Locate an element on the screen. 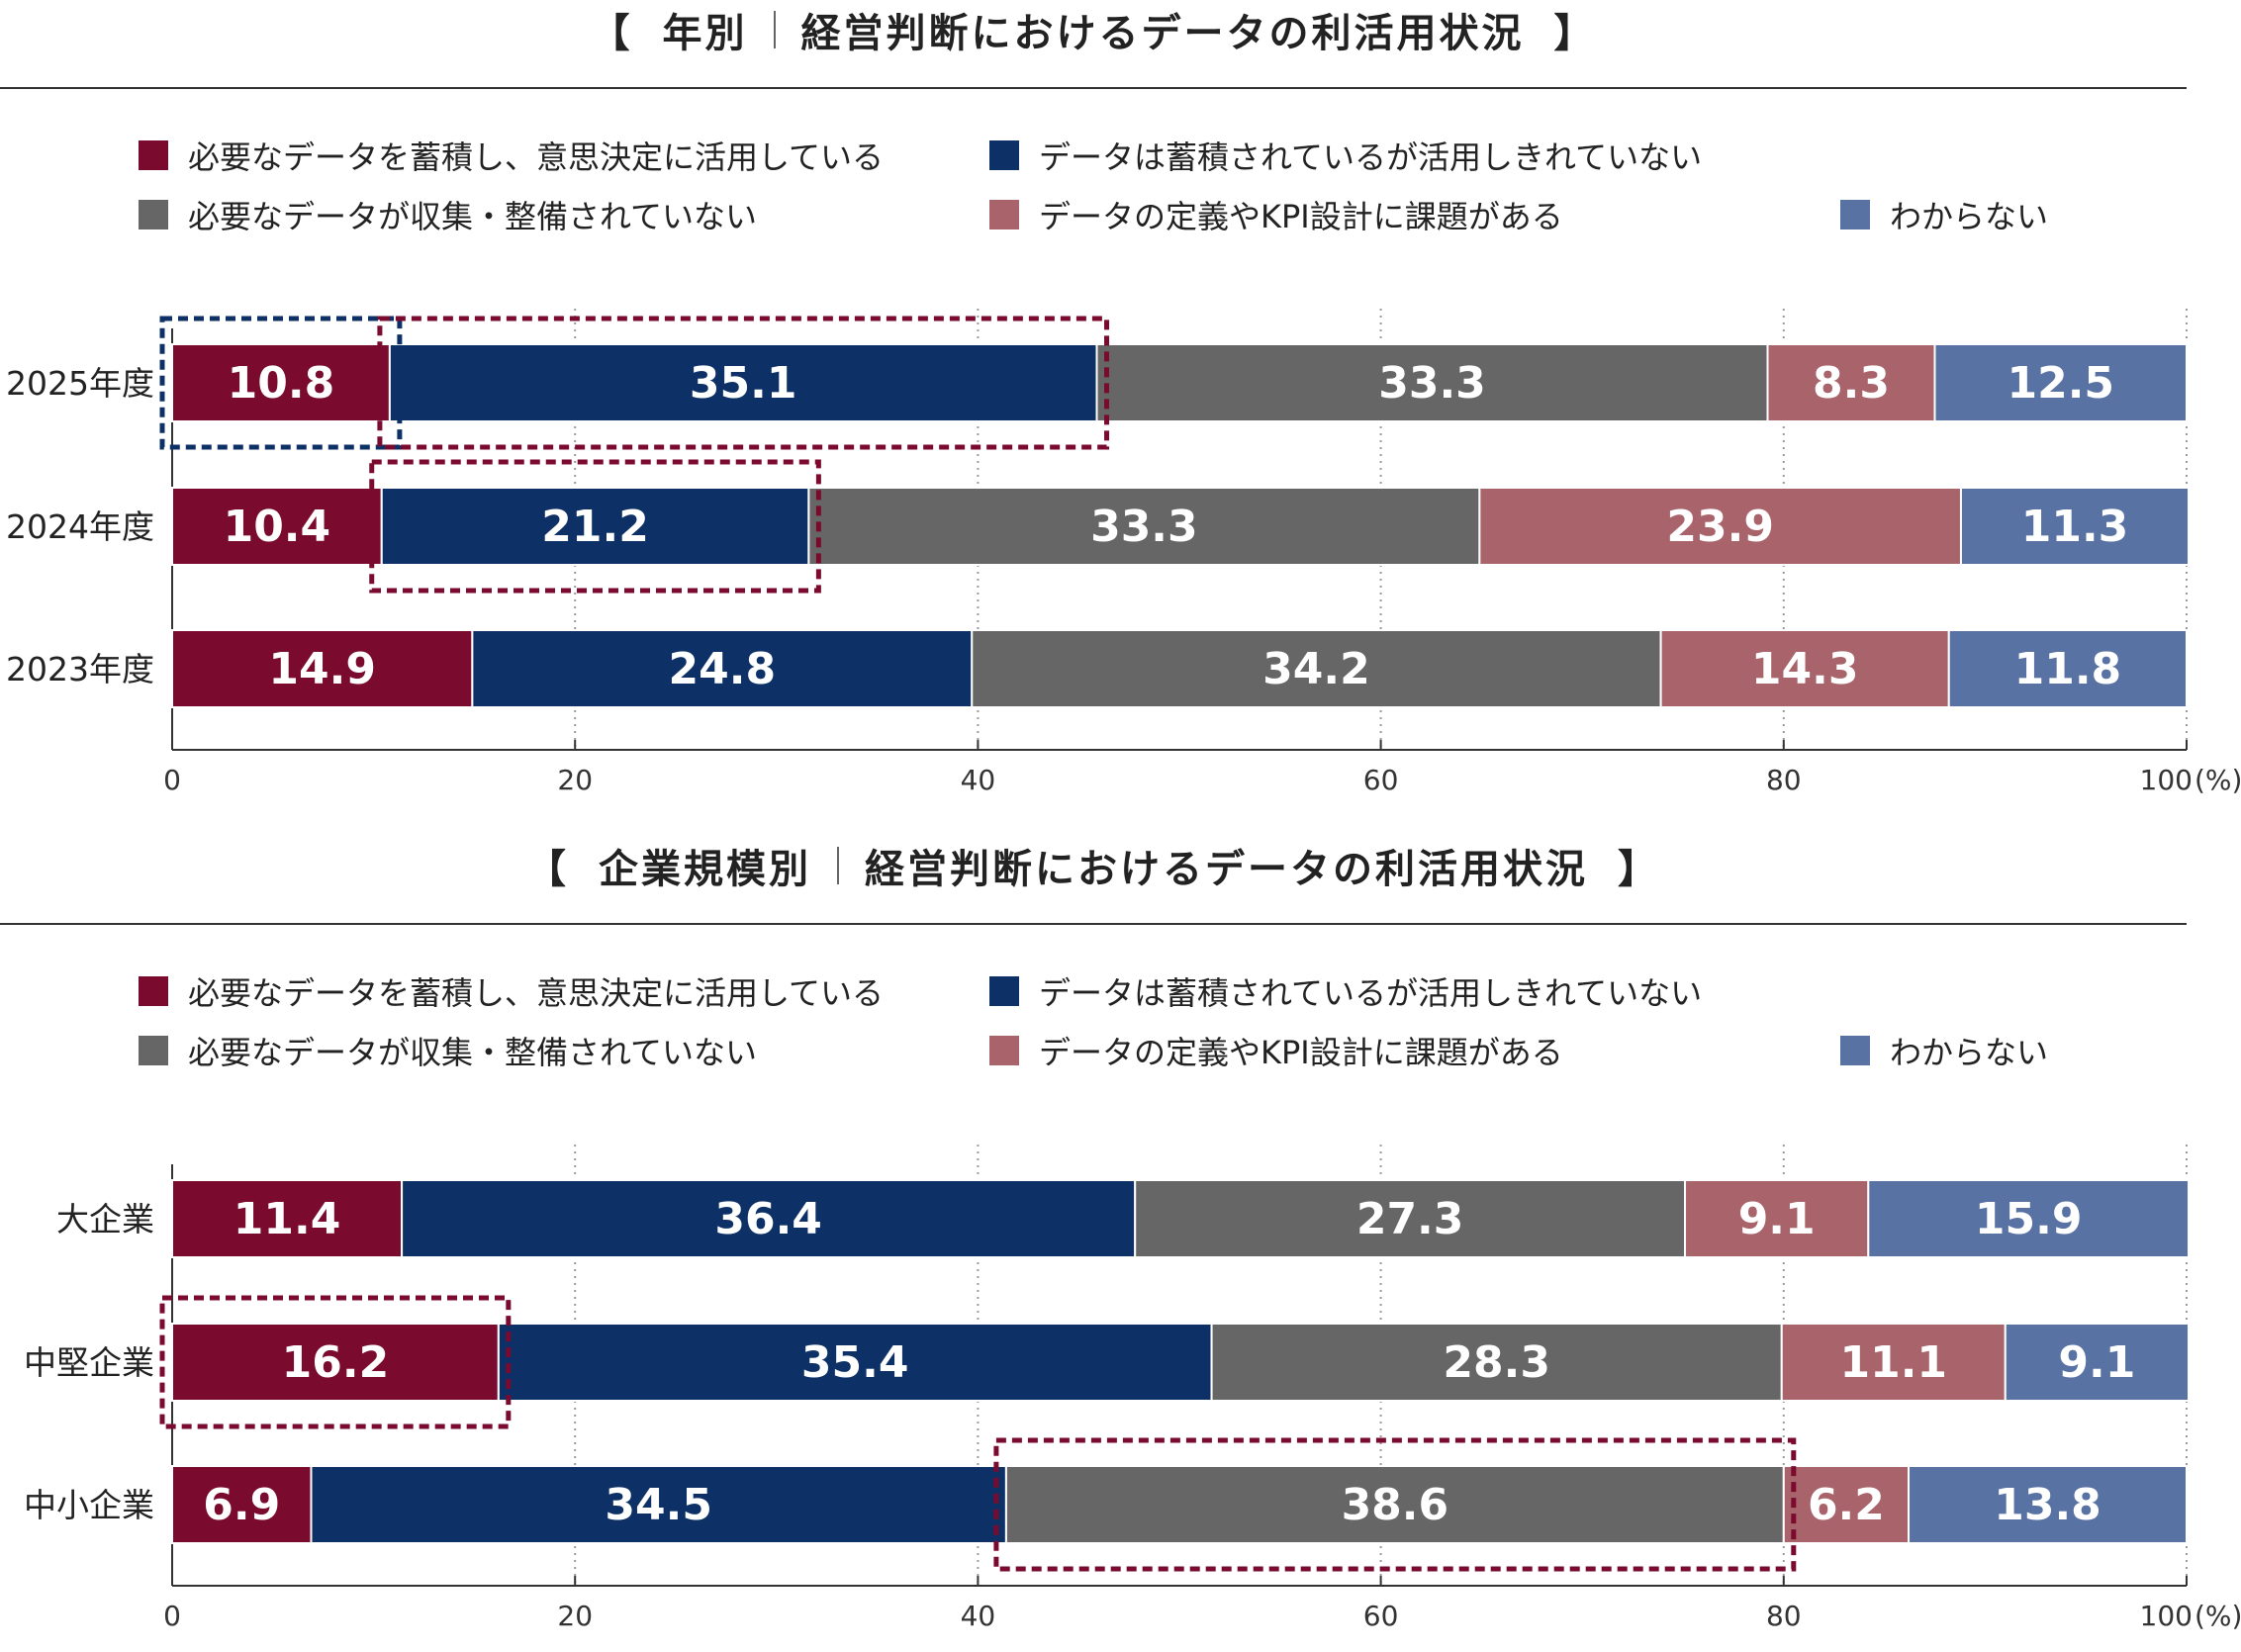  legend-item: データは蓄積されているが活用しきれていない is located at coordinates (1345, 991).